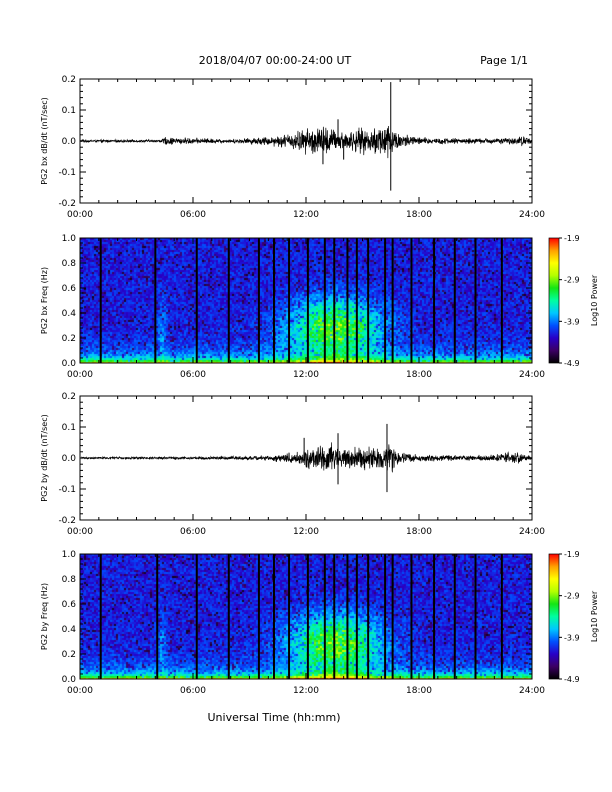  What do you see at coordinates (44, 616) in the screenshot?
I see `y-axis-label: PG2 by Freq (Hz)` at bounding box center [44, 616].